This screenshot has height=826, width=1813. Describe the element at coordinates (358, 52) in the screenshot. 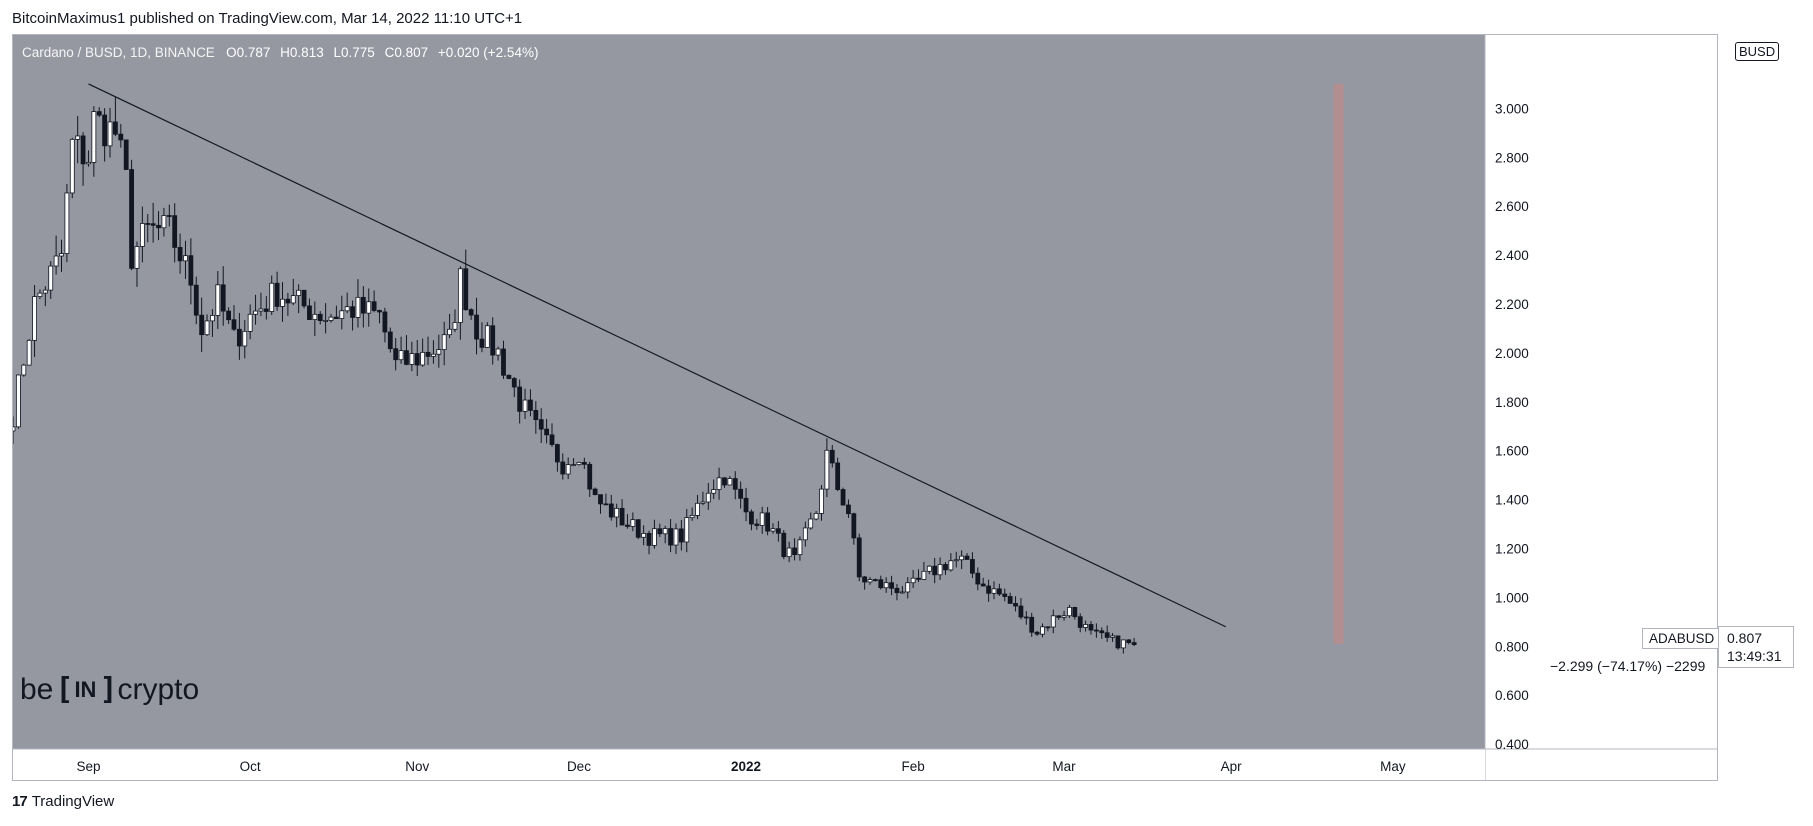

I see `legend-low-value: 0.775` at that location.